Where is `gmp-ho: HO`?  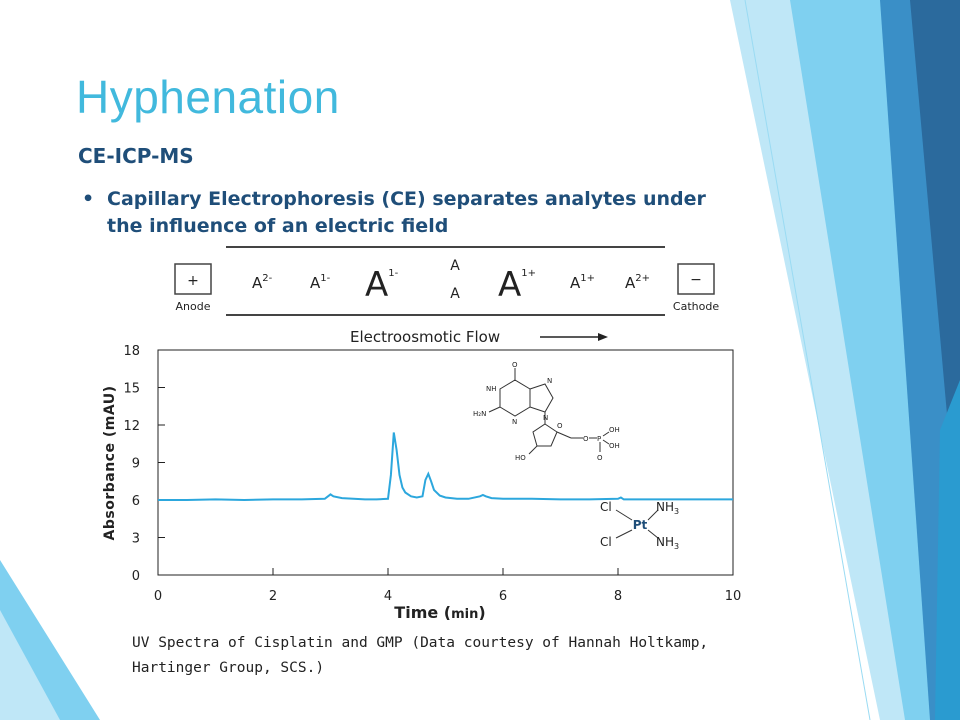 gmp-ho: HO is located at coordinates (520, 458).